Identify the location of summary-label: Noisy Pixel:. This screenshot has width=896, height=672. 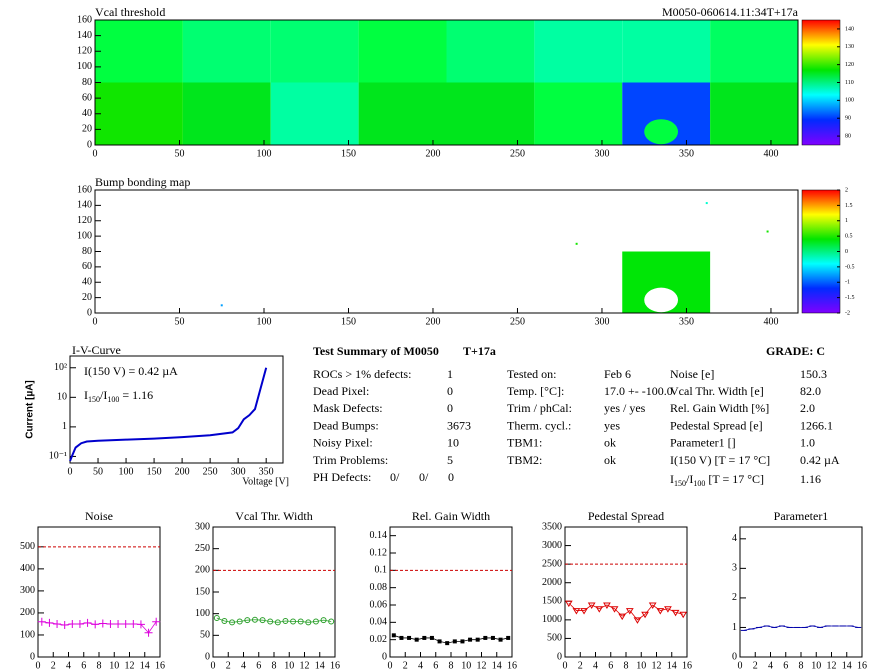
(343, 443).